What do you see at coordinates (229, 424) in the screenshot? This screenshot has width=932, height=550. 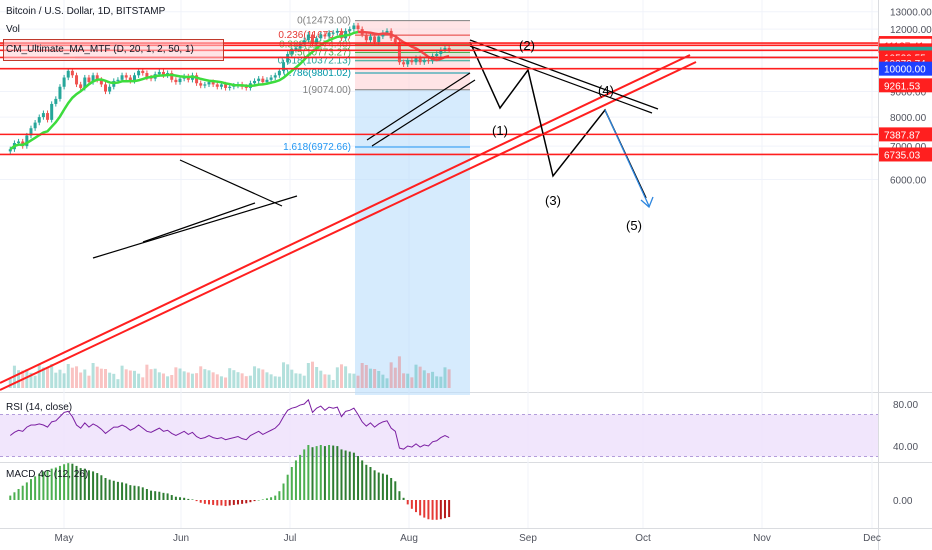 I see `rsi-line` at bounding box center [229, 424].